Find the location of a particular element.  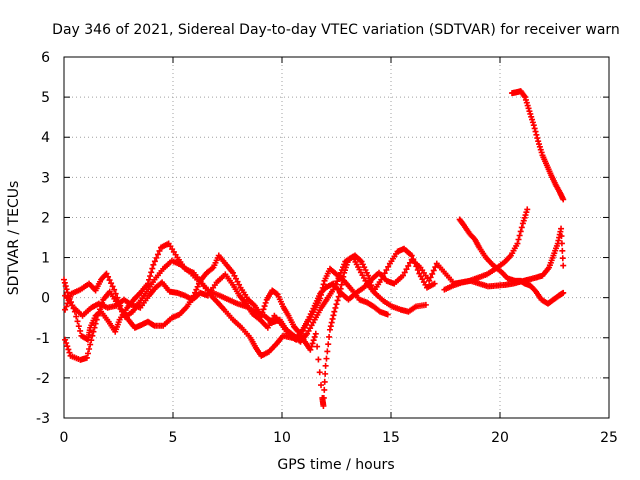

x-tick-label: 0 is located at coordinates (64, 438).